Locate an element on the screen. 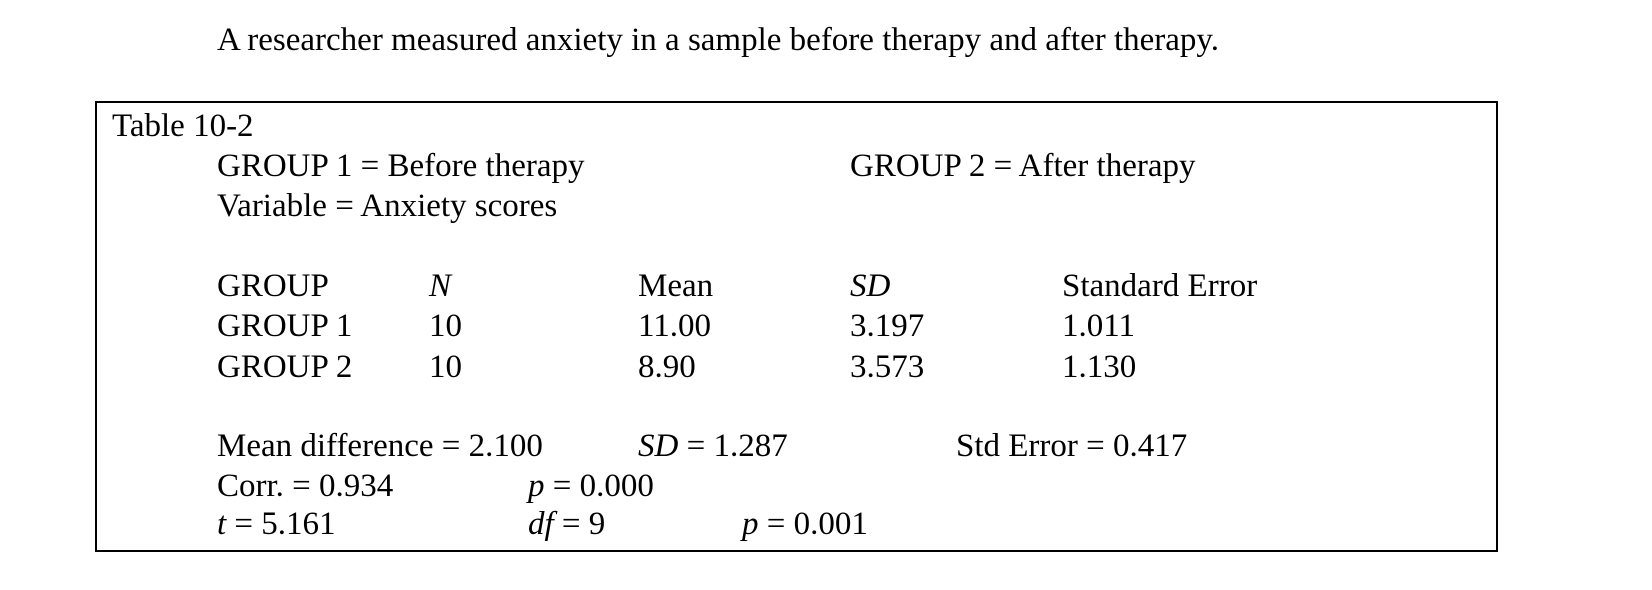 This screenshot has height=590, width=1652. sd-label: SD is located at coordinates (658, 446).